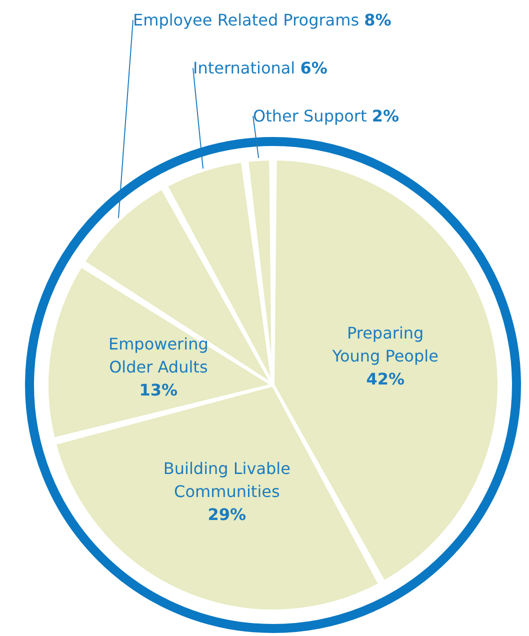 This screenshot has height=636, width=529. What do you see at coordinates (158, 355) in the screenshot?
I see `slice-label: Empowering Older Adults` at bounding box center [158, 355].